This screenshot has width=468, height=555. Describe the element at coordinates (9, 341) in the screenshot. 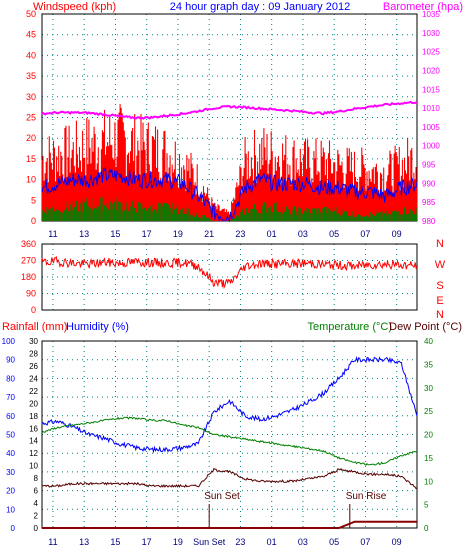

I see `humidity-y-tick: 100` at that location.